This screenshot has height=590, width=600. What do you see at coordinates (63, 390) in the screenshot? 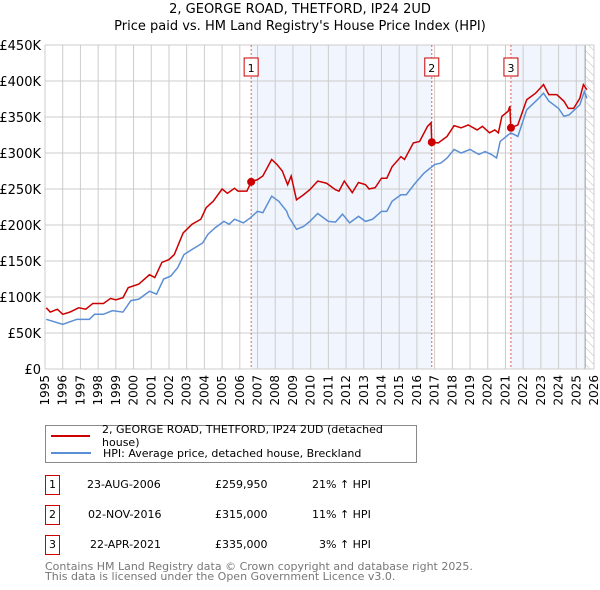
I see `x-tick-label: 1996` at bounding box center [63, 390].